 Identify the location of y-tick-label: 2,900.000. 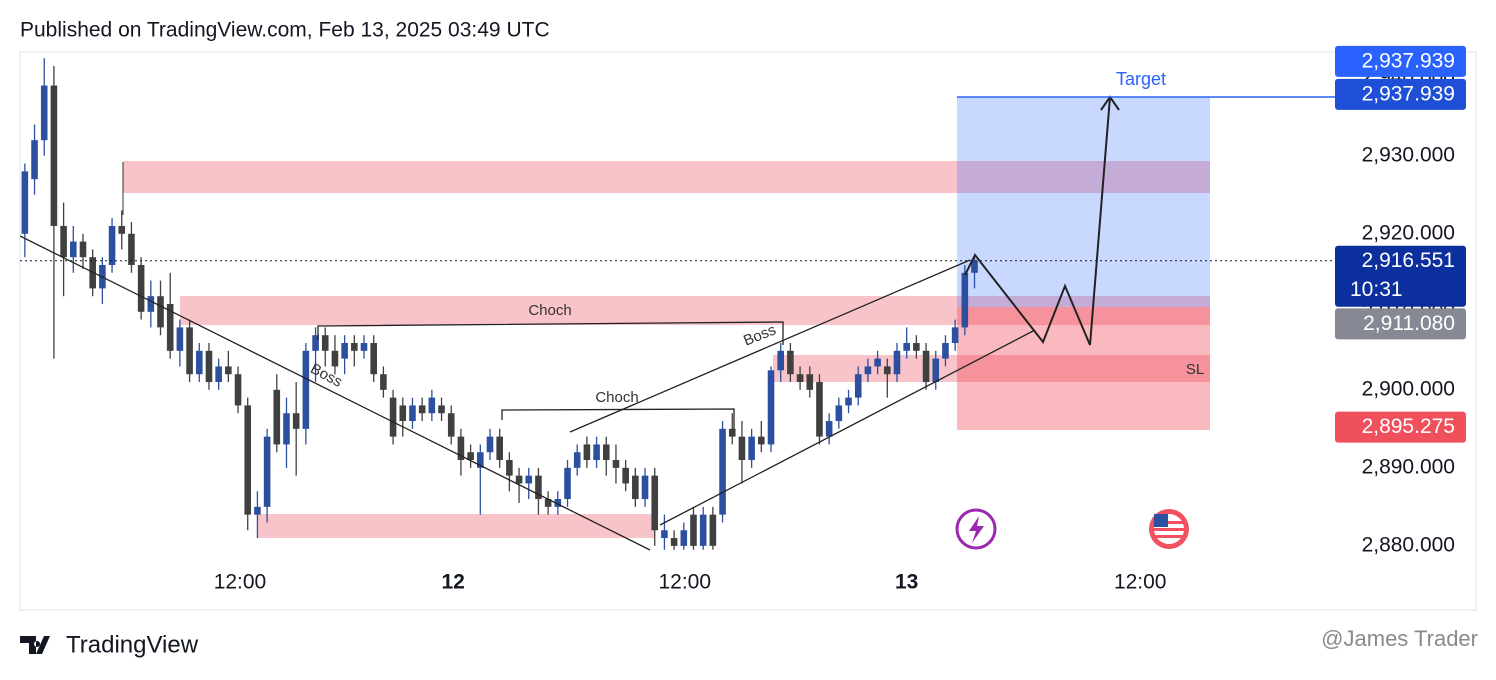
(1408, 388).